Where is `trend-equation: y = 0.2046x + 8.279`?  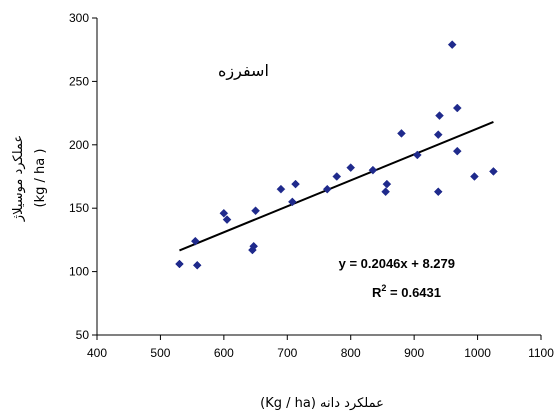
trend-equation: y = 0.2046x + 8.279 is located at coordinates (397, 263).